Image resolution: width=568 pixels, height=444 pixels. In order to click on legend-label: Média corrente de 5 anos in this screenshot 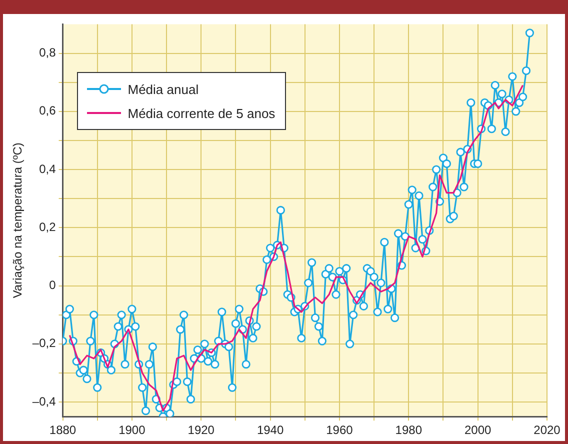, I will do `click(202, 113)`.